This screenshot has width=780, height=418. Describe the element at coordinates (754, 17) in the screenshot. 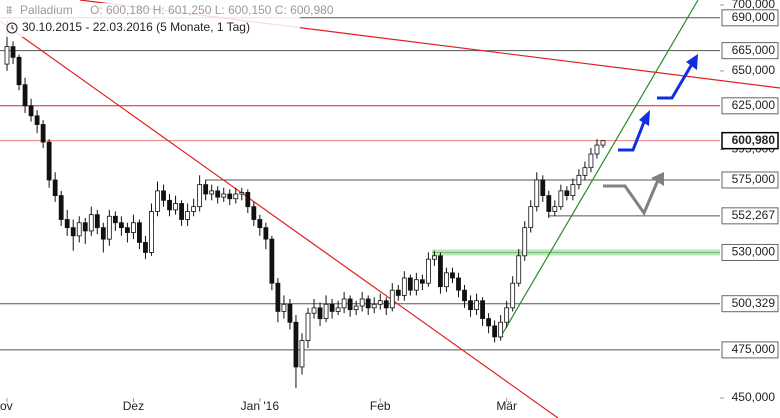

I see `level-label: 690,000` at that location.